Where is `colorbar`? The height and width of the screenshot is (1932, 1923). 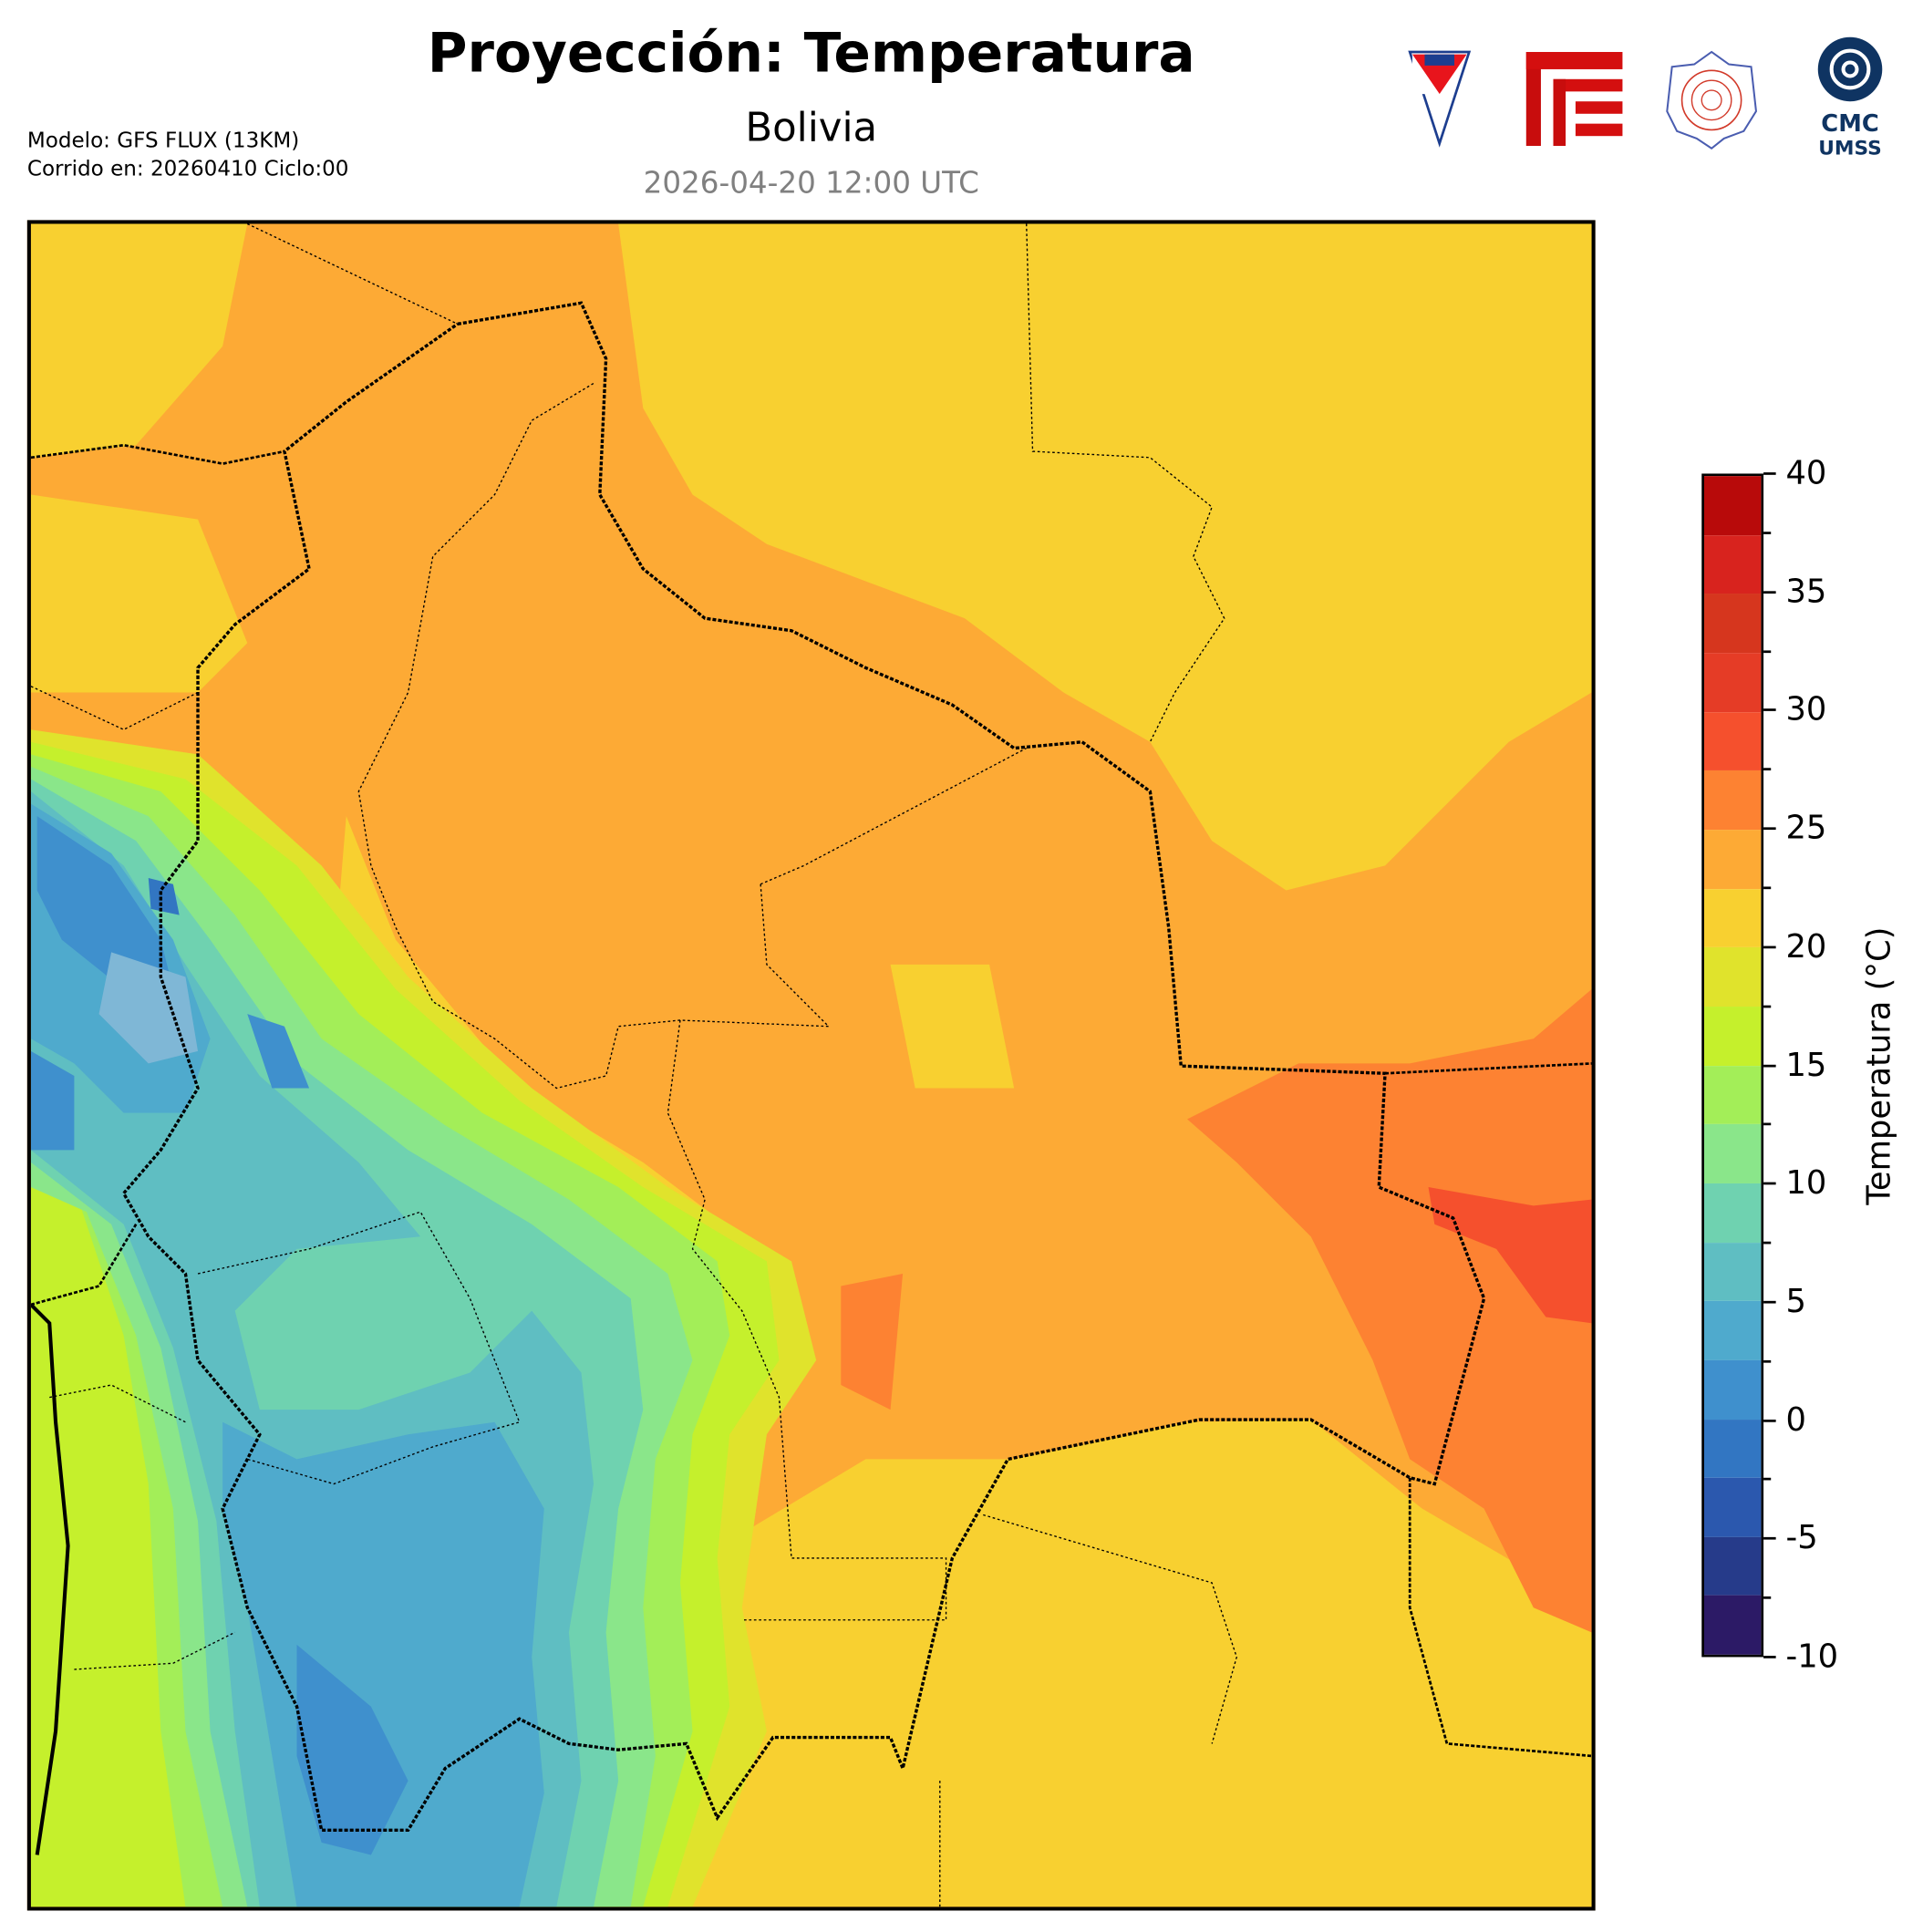
colorbar is located at coordinates (1733, 1065).